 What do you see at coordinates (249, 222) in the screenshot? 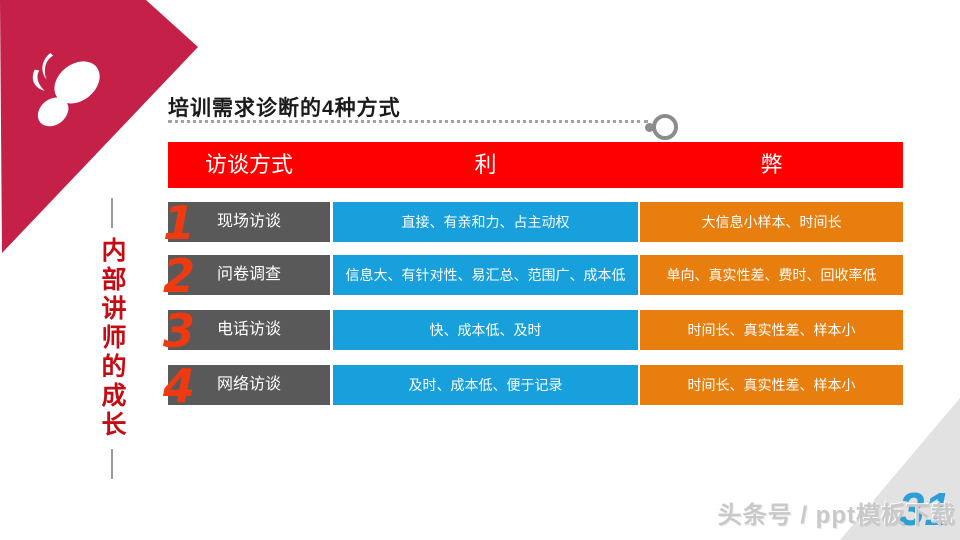
I see `method-cell: 现场访谈` at bounding box center [249, 222].